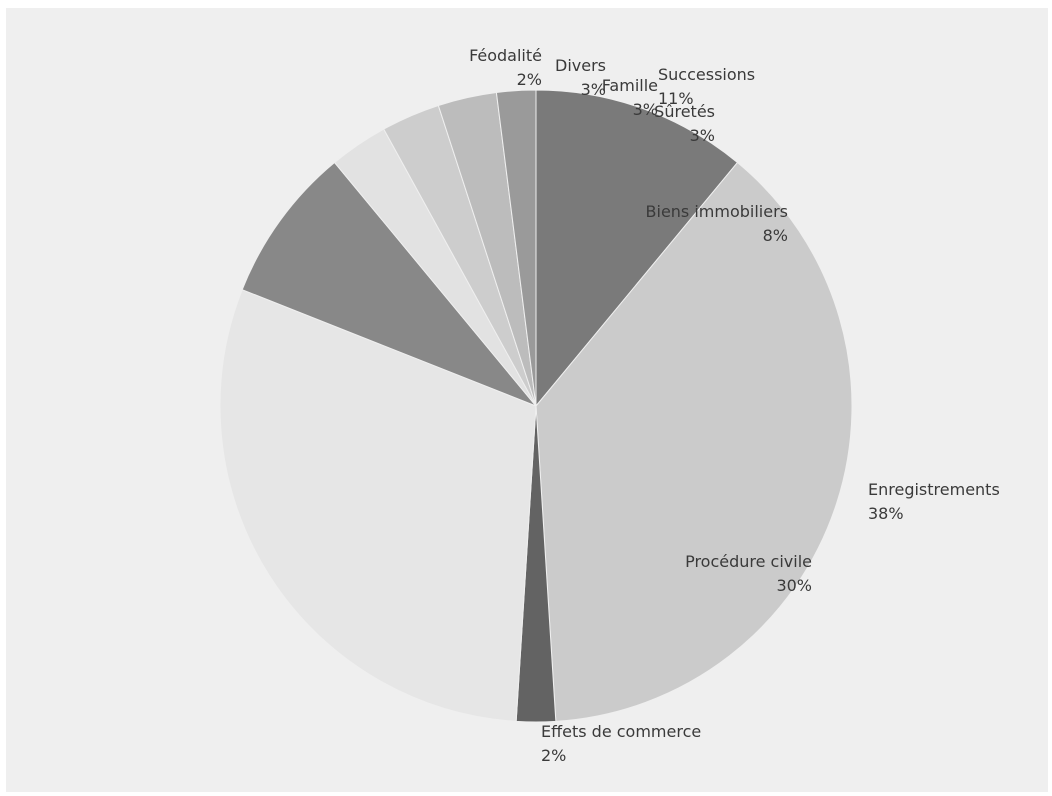 The height and width of the screenshot is (796, 1052). Describe the element at coordinates (716, 211) in the screenshot. I see `slice-label-biens-immobiliers-name: Biens immobiliers` at that location.